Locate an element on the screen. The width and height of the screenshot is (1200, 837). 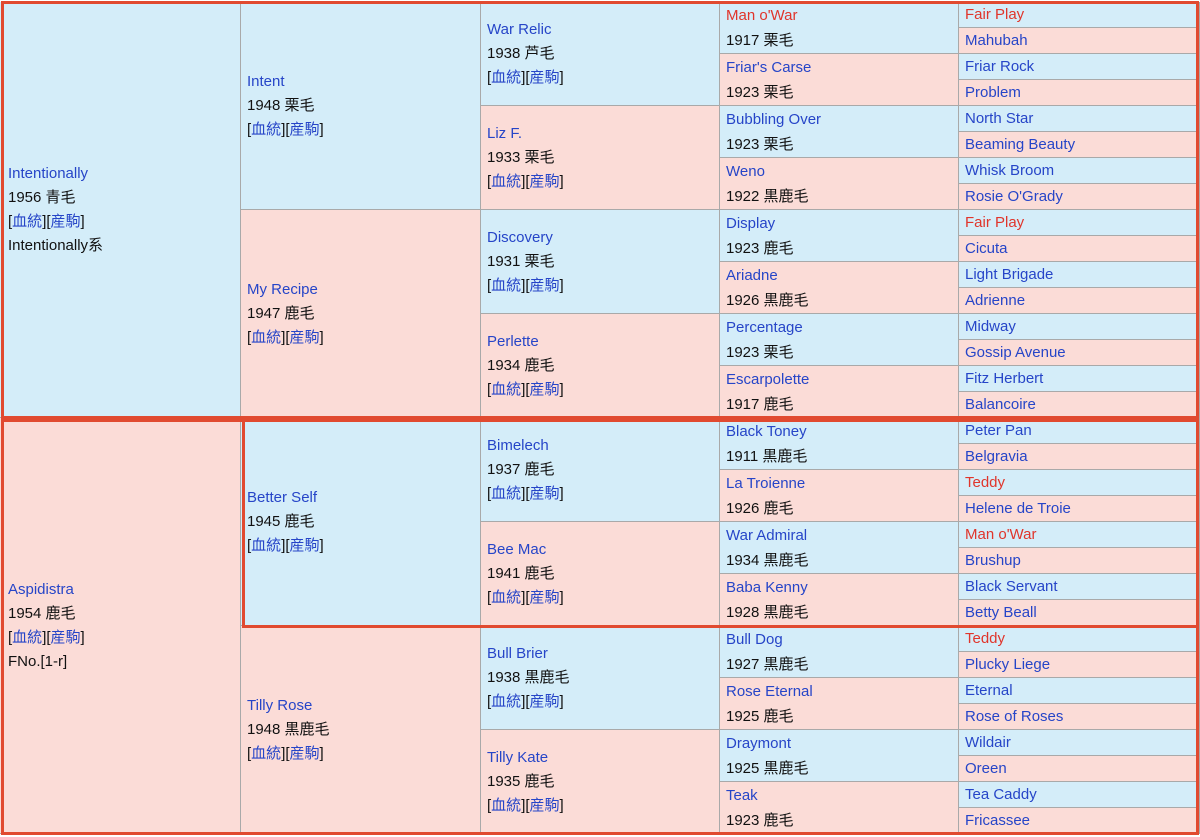
horse-name-link: War Relic is located at coordinates (519, 29).